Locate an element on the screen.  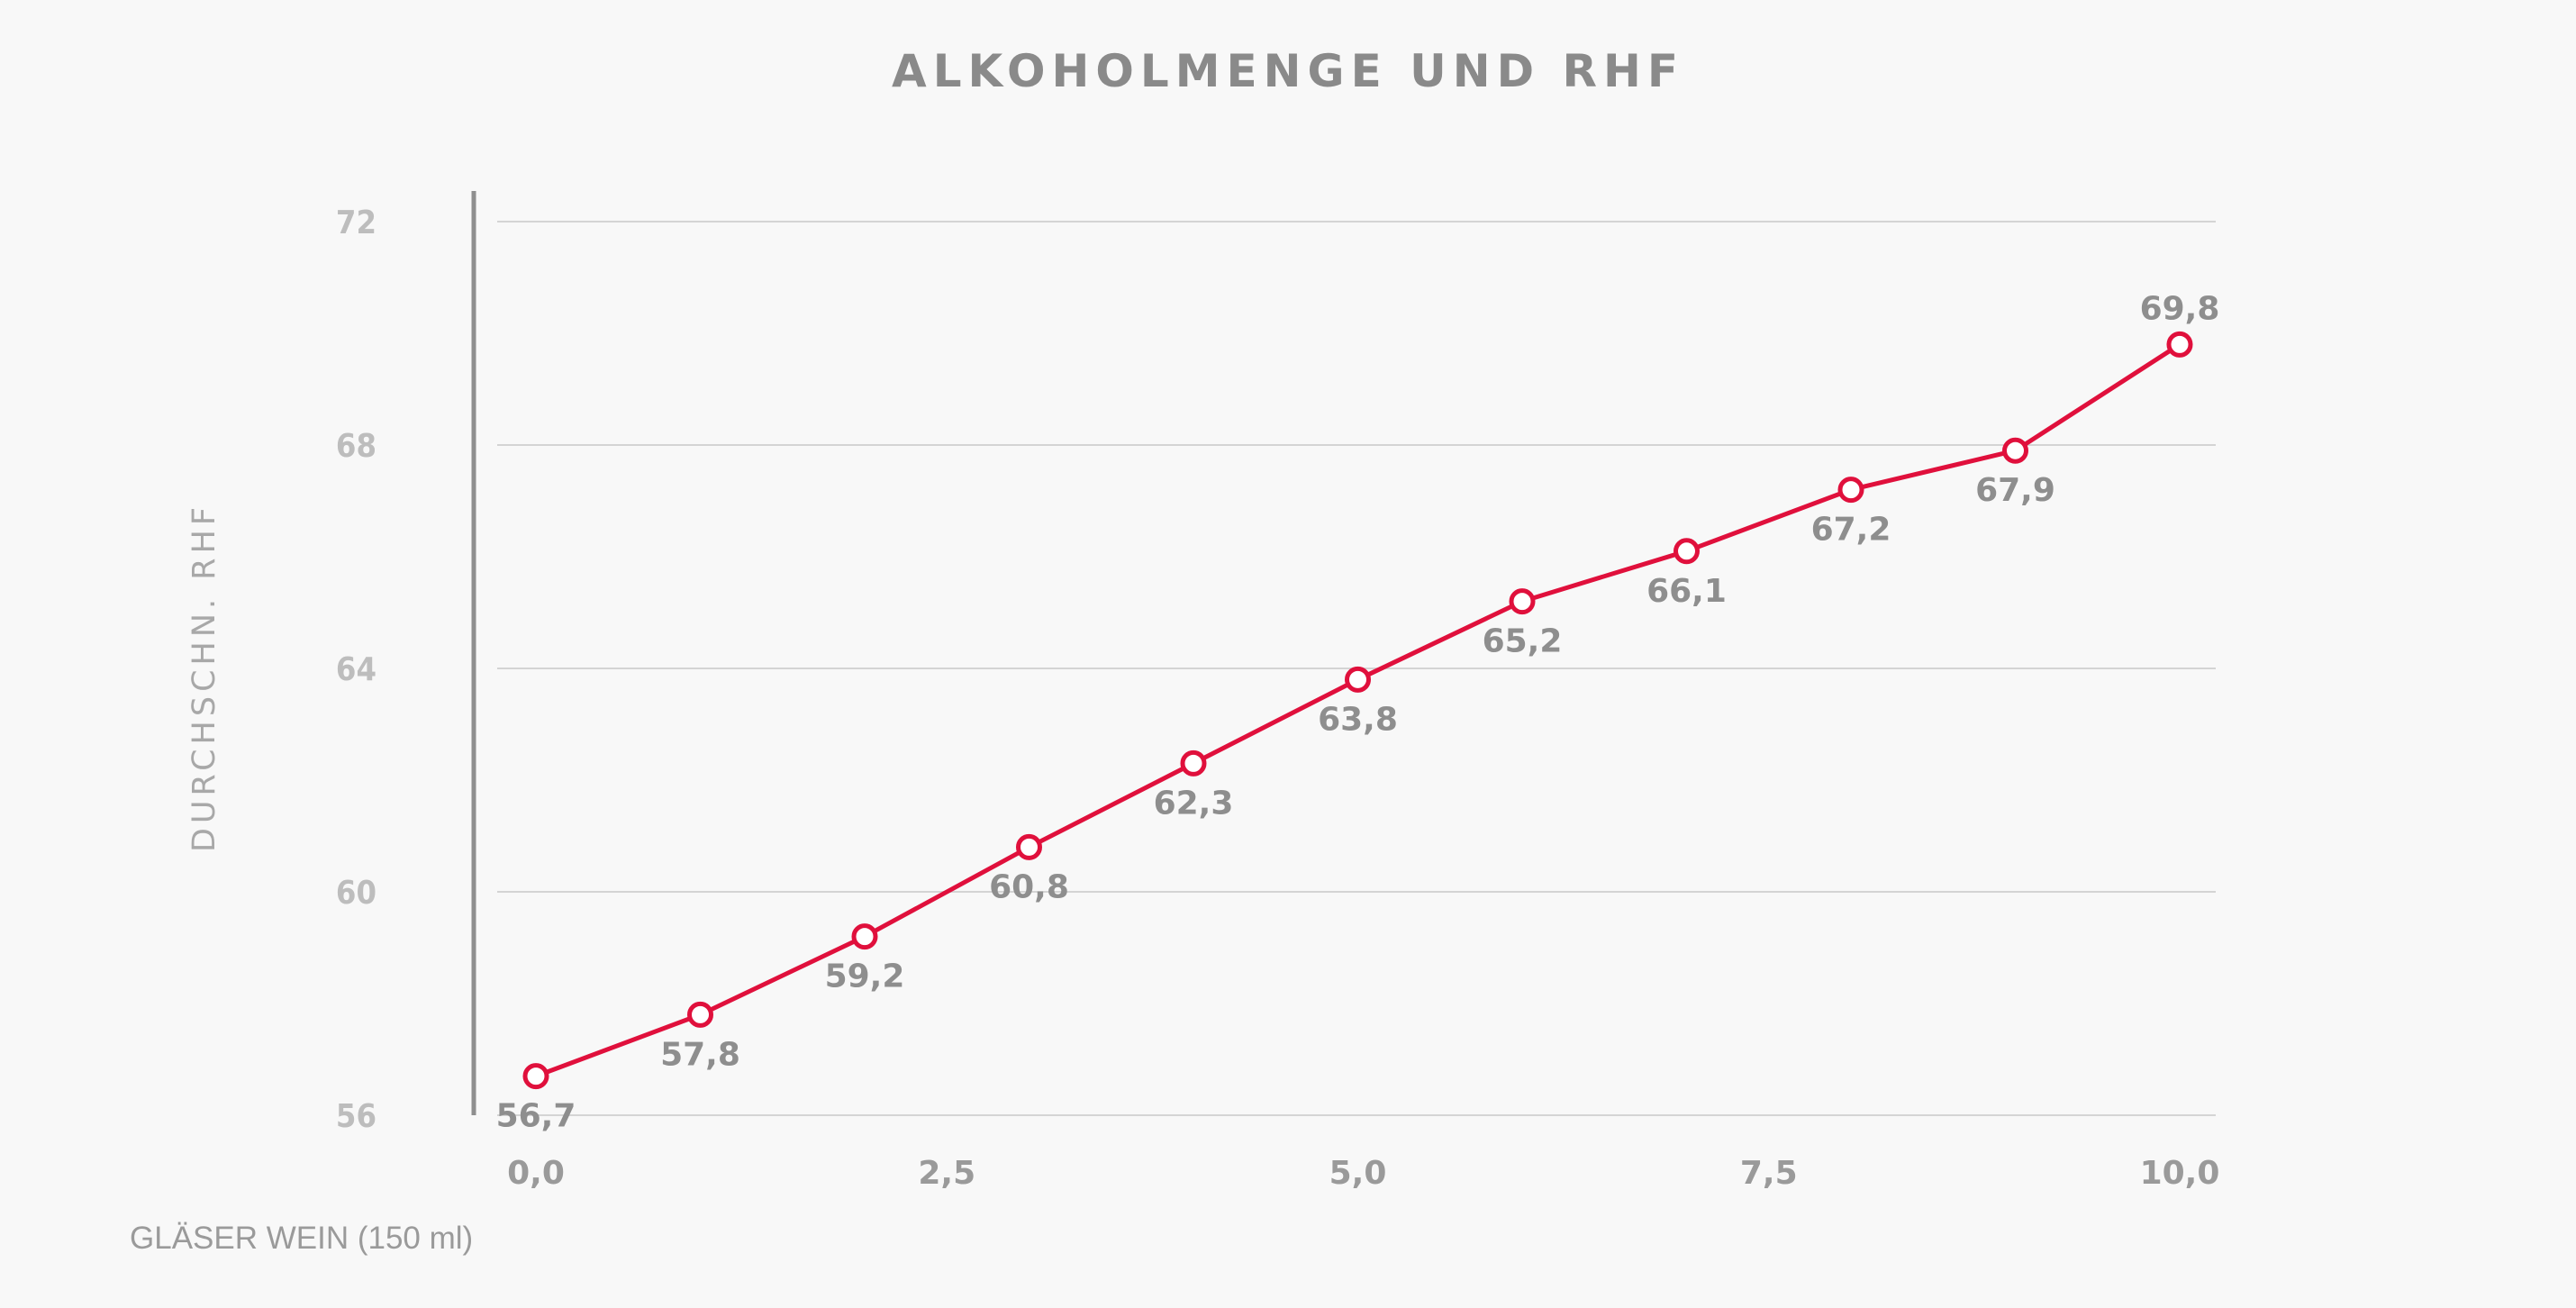
data-label: 60,8 is located at coordinates (1029, 886).